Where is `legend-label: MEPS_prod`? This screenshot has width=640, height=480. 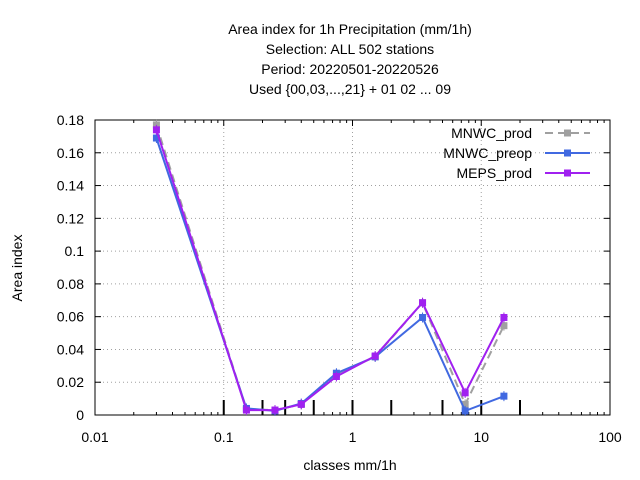
legend-label: MEPS_prod is located at coordinates (494, 173).